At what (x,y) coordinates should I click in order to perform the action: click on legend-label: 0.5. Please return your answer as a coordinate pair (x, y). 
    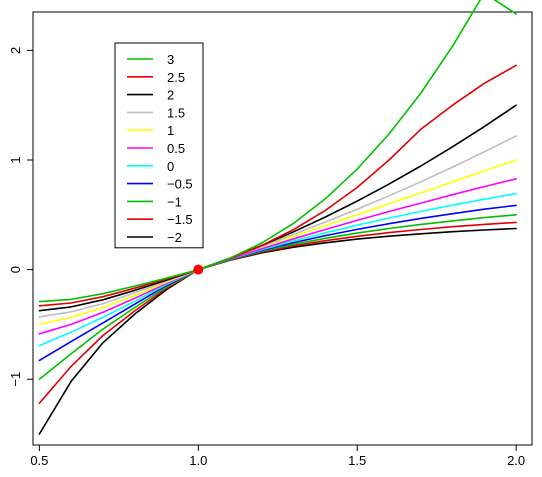
    Looking at the image, I should click on (176, 148).